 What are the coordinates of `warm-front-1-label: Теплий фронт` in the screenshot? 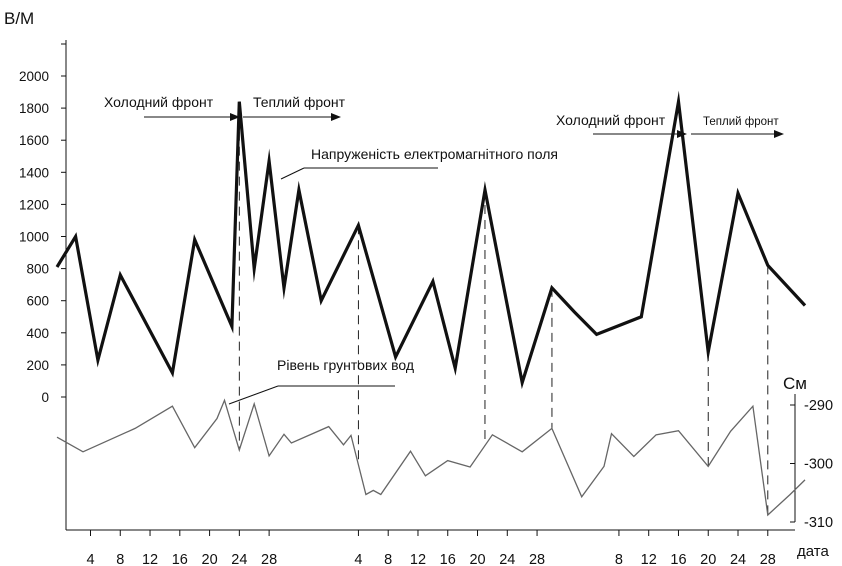 It's located at (299, 102).